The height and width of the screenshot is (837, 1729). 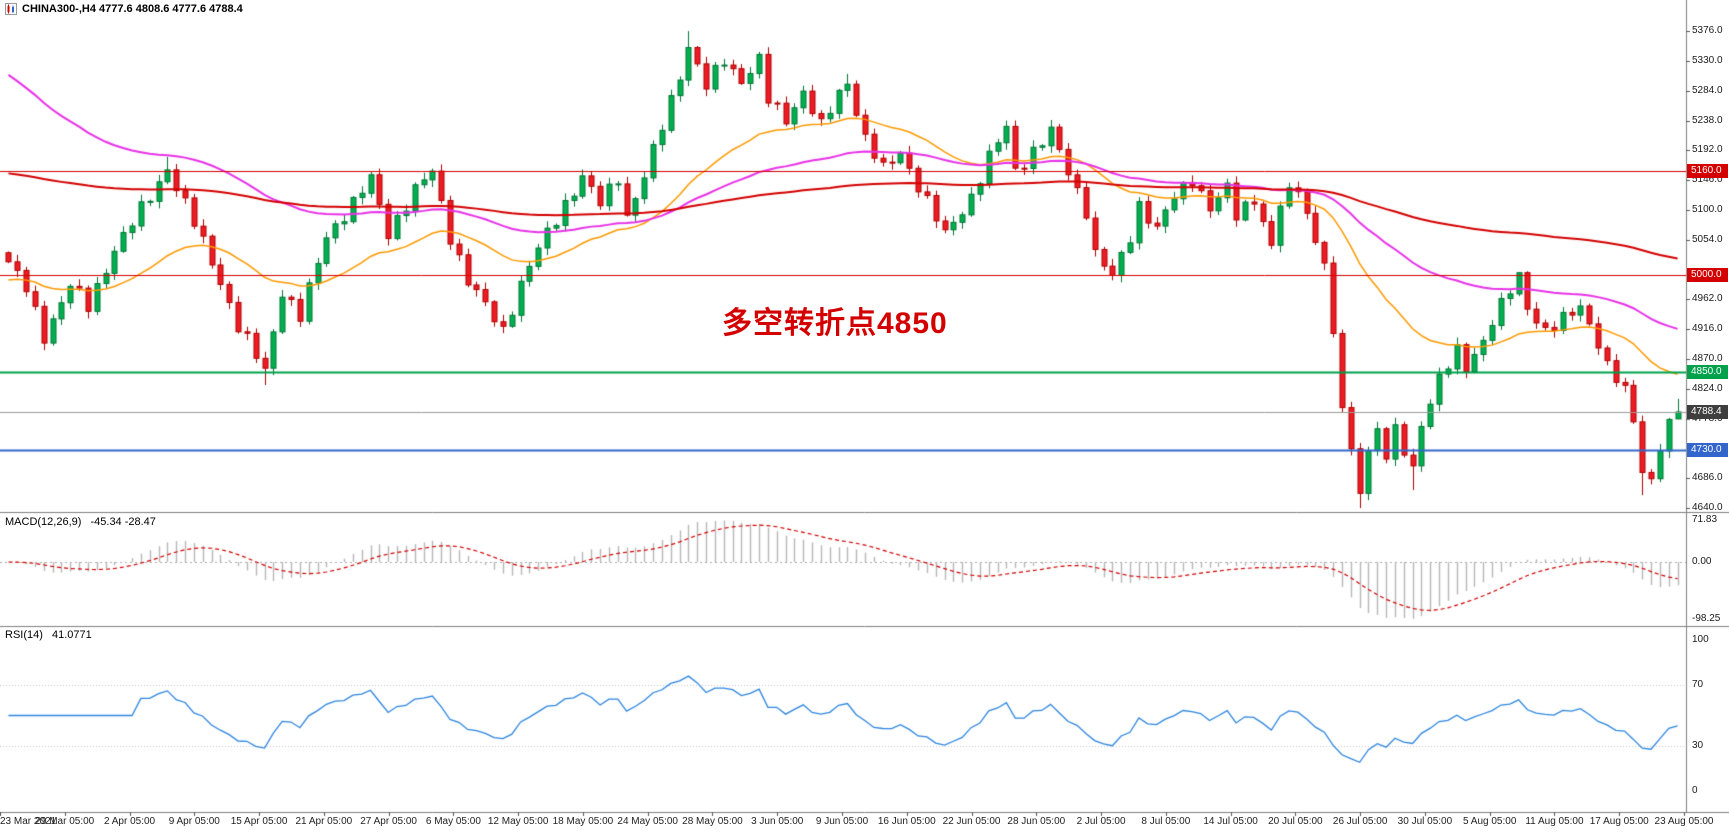 I want to click on time-axis-label: 5 Aug 05:00, so click(x=1489, y=821).